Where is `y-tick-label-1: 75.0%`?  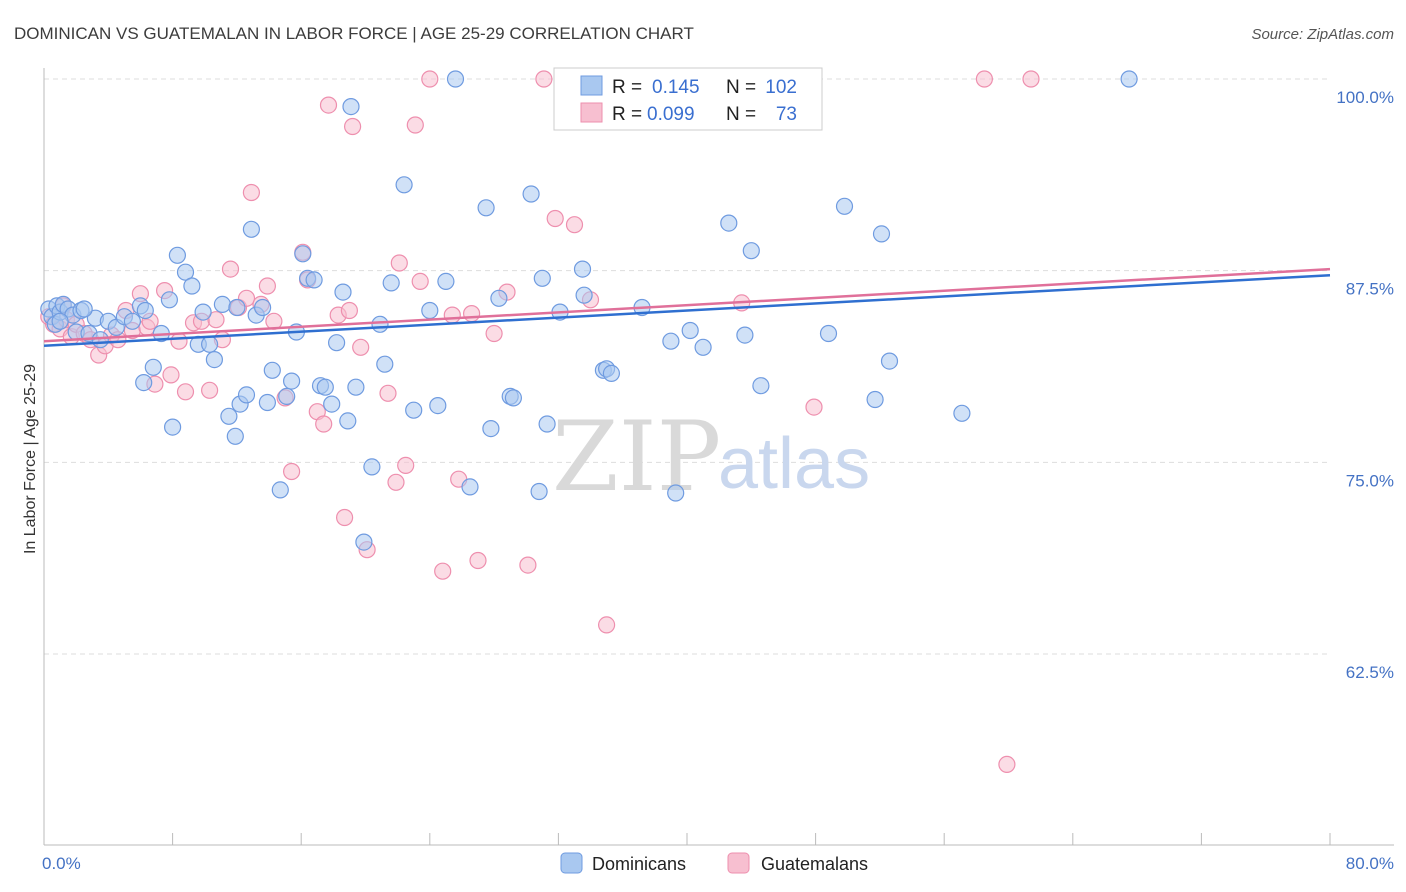 y-tick-label-1: 75.0% is located at coordinates (1370, 480).